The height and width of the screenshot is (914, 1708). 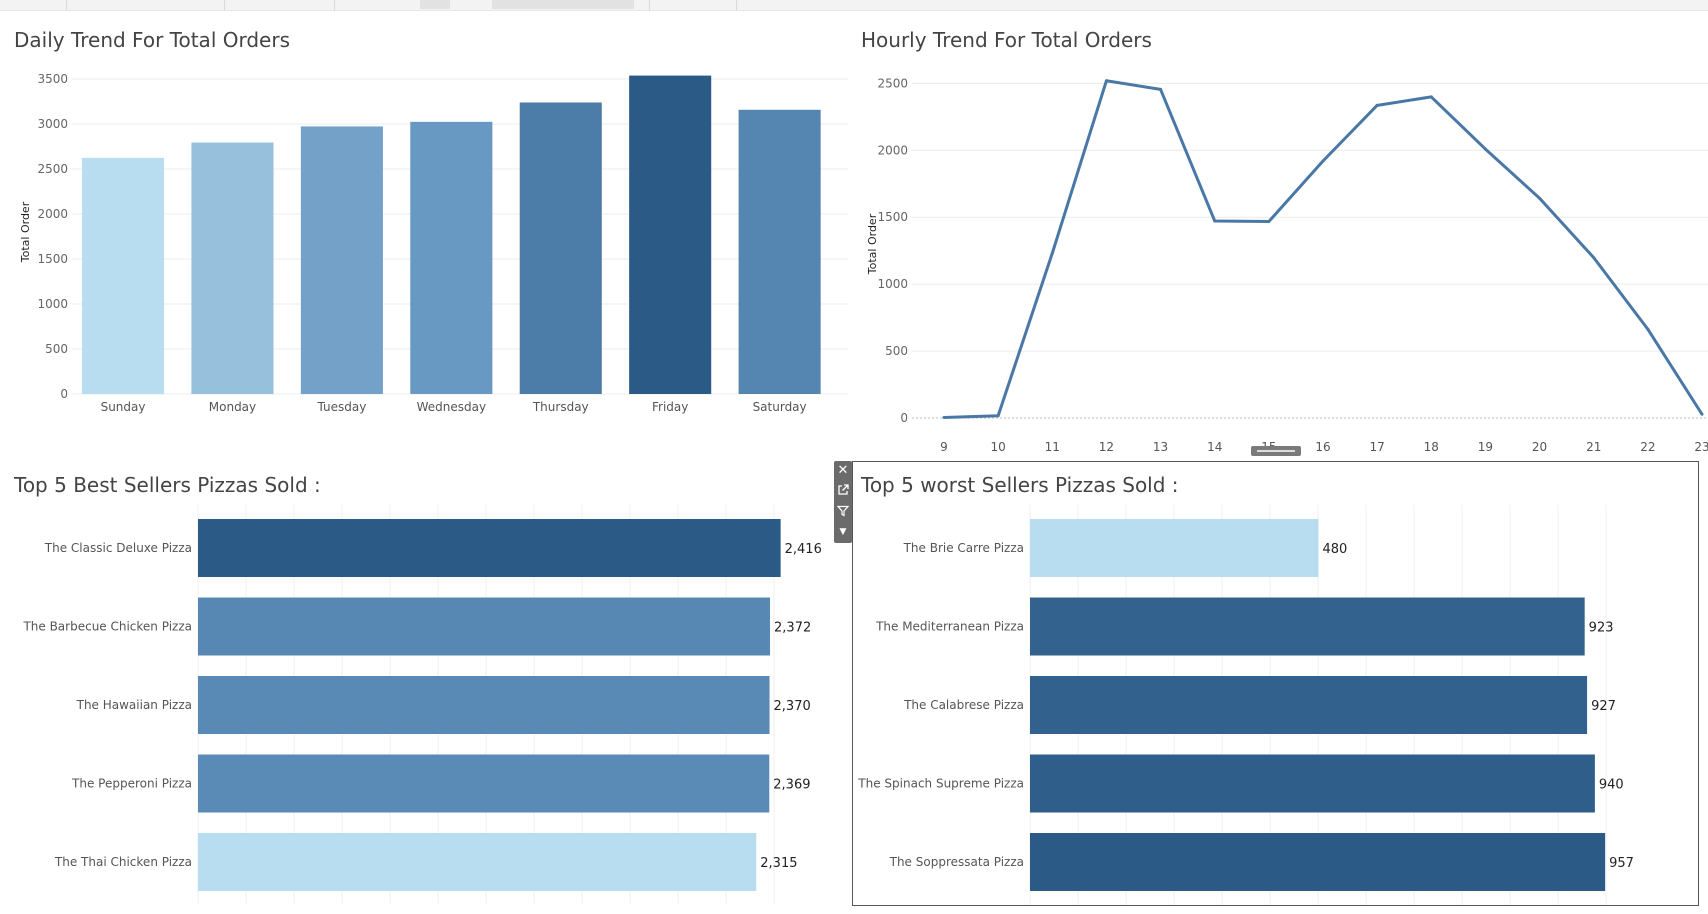 I want to click on category-label: The Mediterranean Pizza, so click(x=949, y=627).